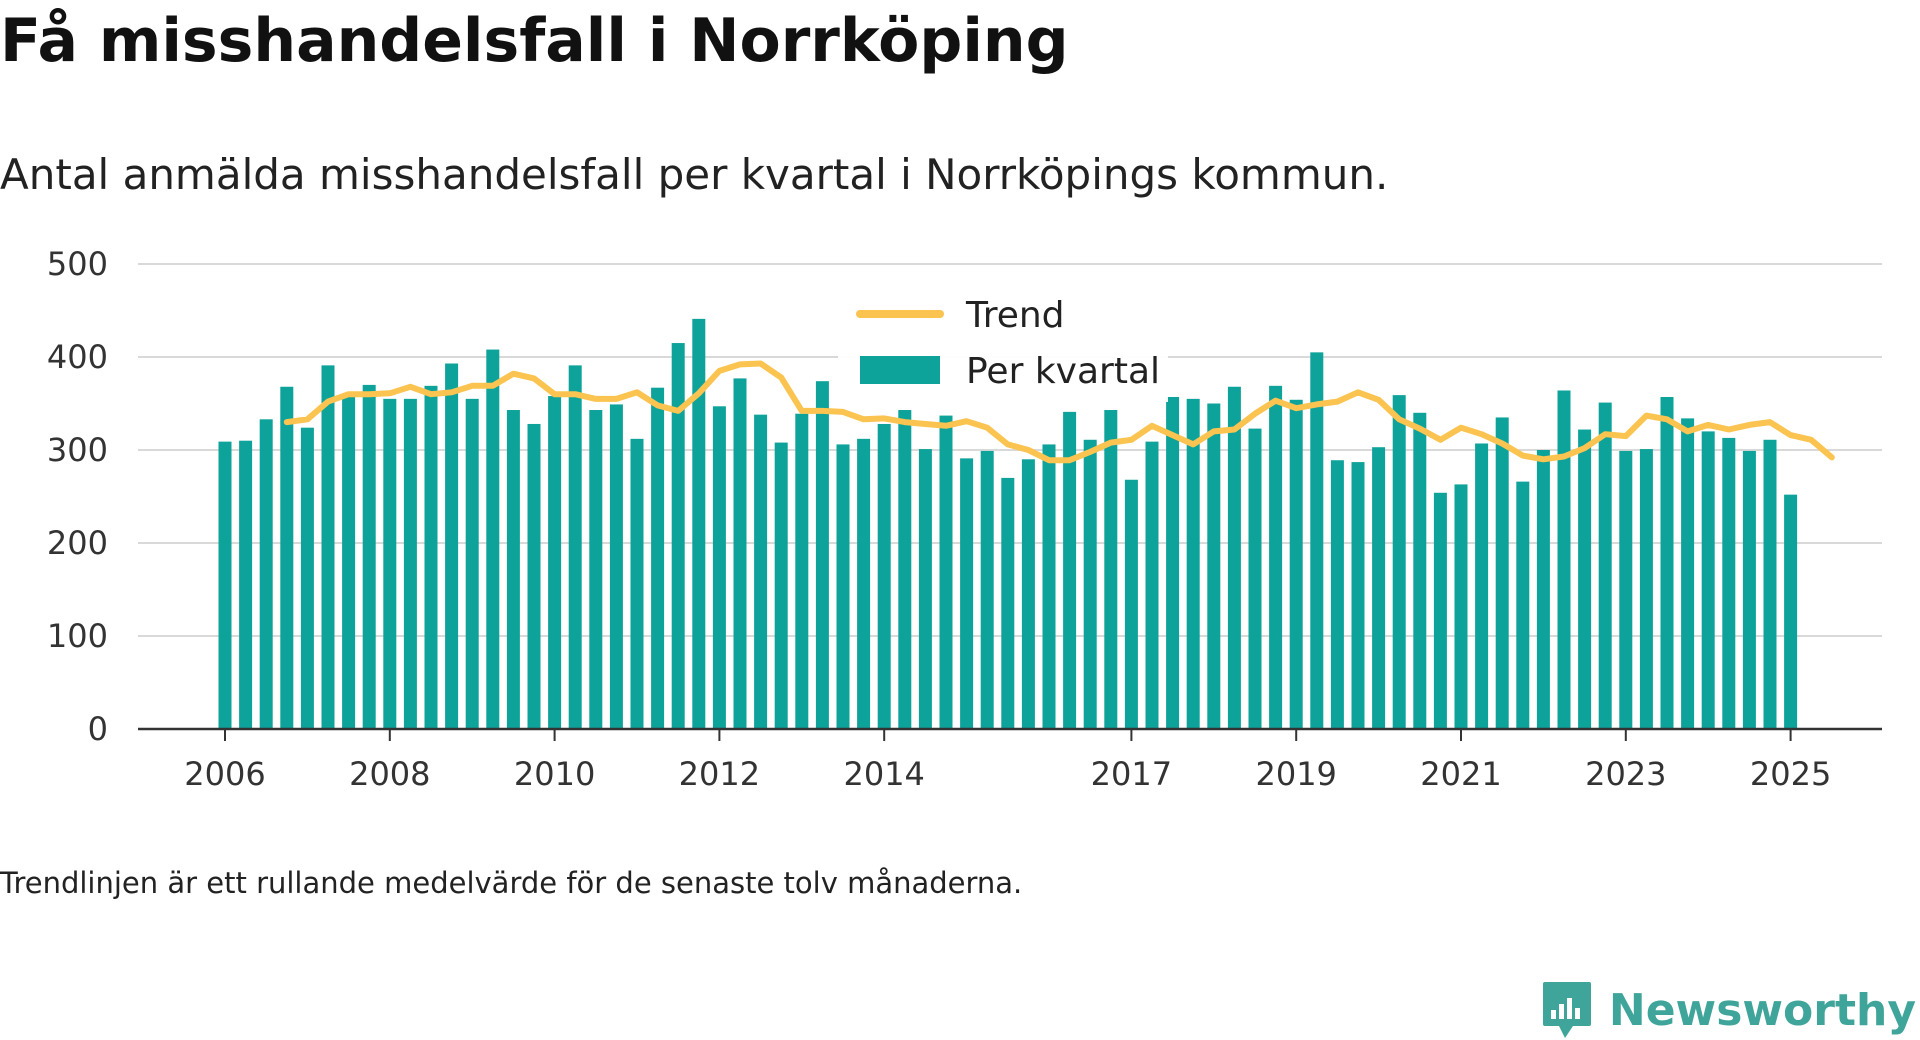 The height and width of the screenshot is (1040, 1920). I want to click on x-tick-label: 2006, so click(224, 772).